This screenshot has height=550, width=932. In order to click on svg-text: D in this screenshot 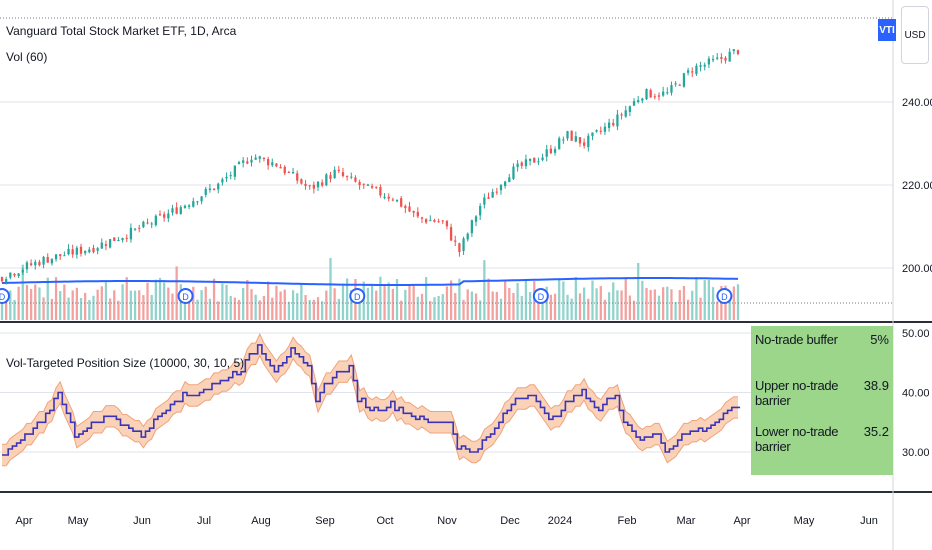, I will do `click(3, 297)`.